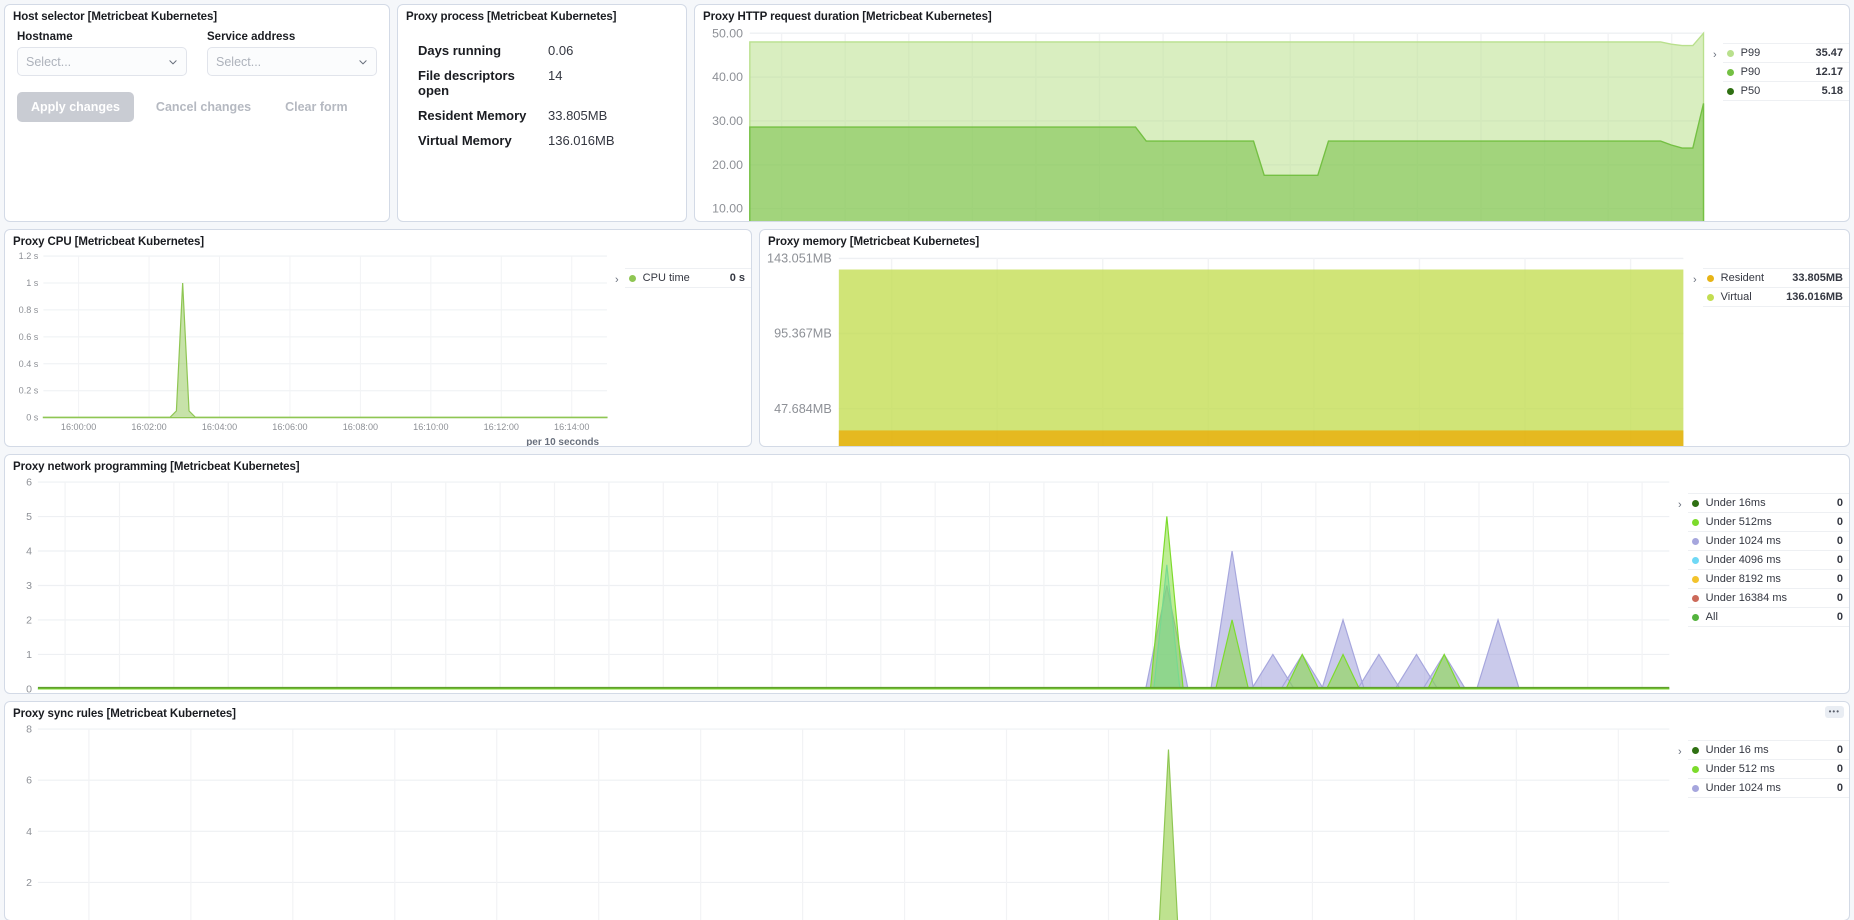 Image resolution: width=1854 pixels, height=920 pixels. What do you see at coordinates (562, 441) in the screenshot?
I see `proxy-cpu-x-unit: per 10 seconds` at bounding box center [562, 441].